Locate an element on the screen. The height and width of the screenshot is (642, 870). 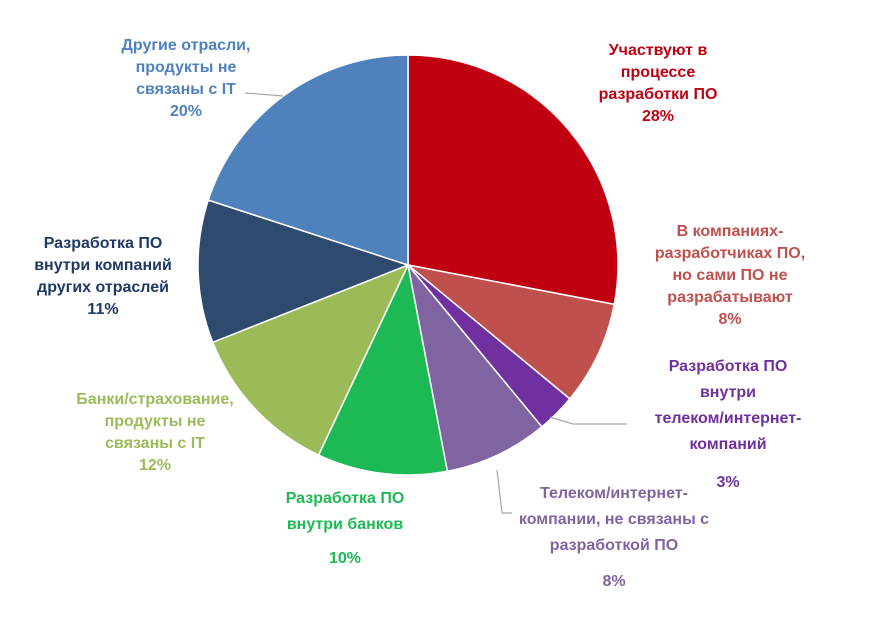
slice-label-line: Банки/страхование, is located at coordinates (154, 399).